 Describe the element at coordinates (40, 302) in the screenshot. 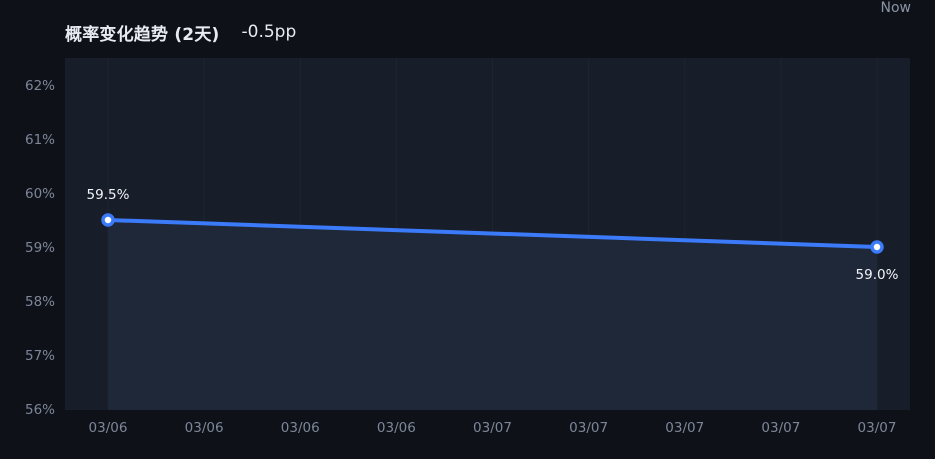

I see `y-axis-tick-label: 58%` at that location.